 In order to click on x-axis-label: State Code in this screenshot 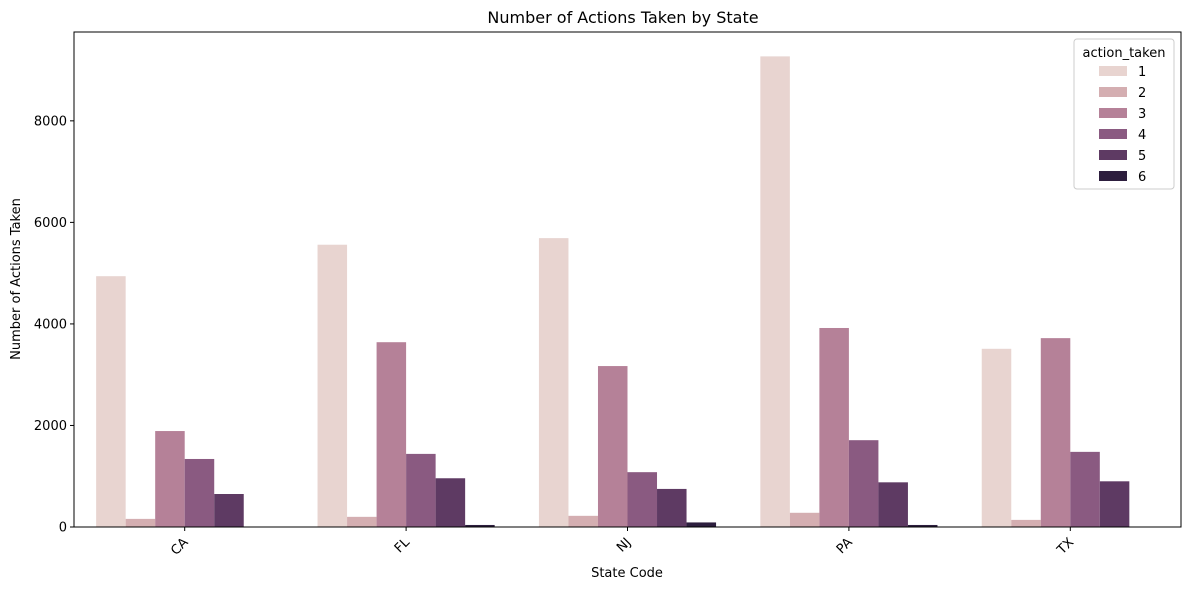, I will do `click(627, 573)`.